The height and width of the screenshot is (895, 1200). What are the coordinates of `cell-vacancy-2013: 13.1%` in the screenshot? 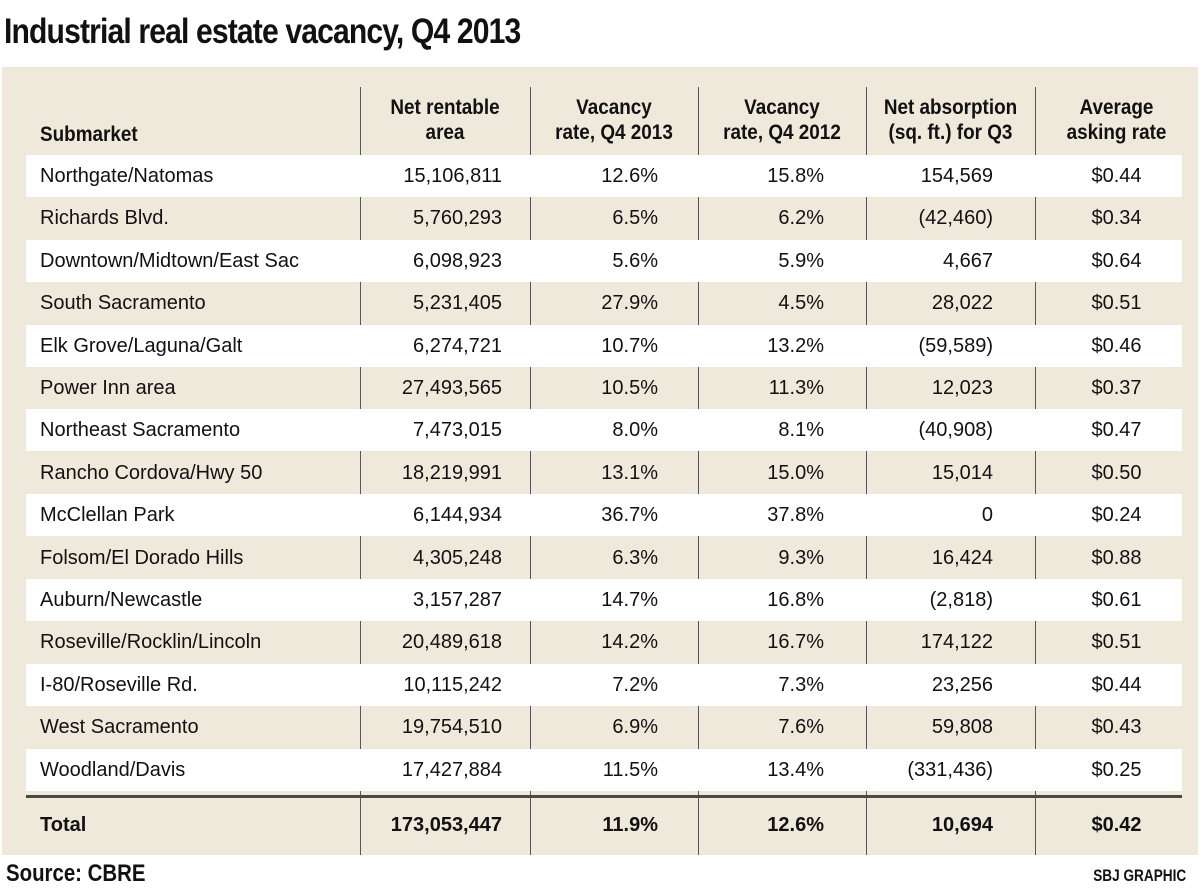 It's located at (629, 472).